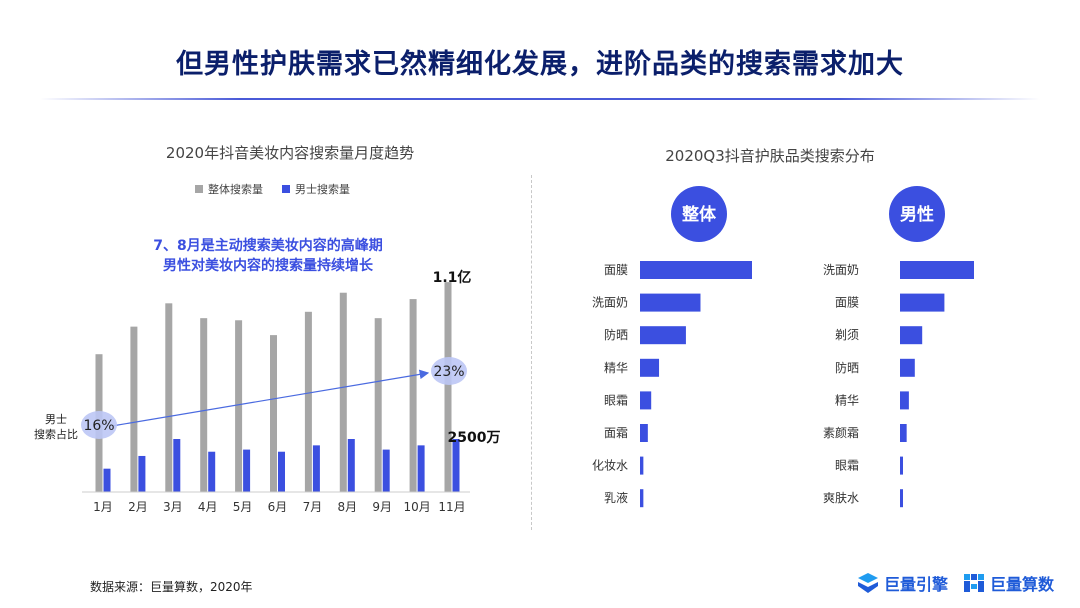 Image resolution: width=1080 pixels, height=608 pixels. I want to click on x-tick-label: 6月, so click(278, 507).